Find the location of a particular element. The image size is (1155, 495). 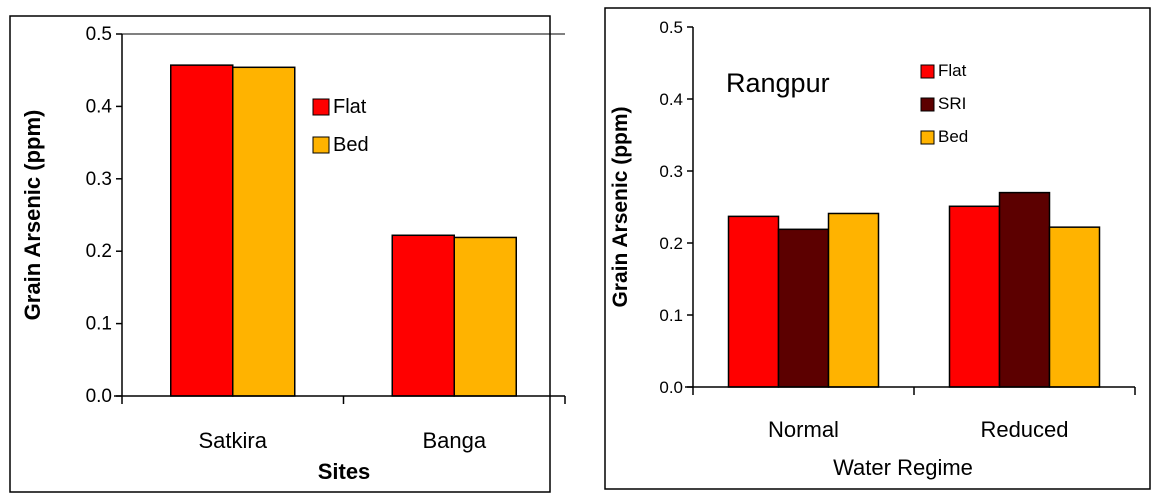

bar-flat-normal is located at coordinates (753, 301).